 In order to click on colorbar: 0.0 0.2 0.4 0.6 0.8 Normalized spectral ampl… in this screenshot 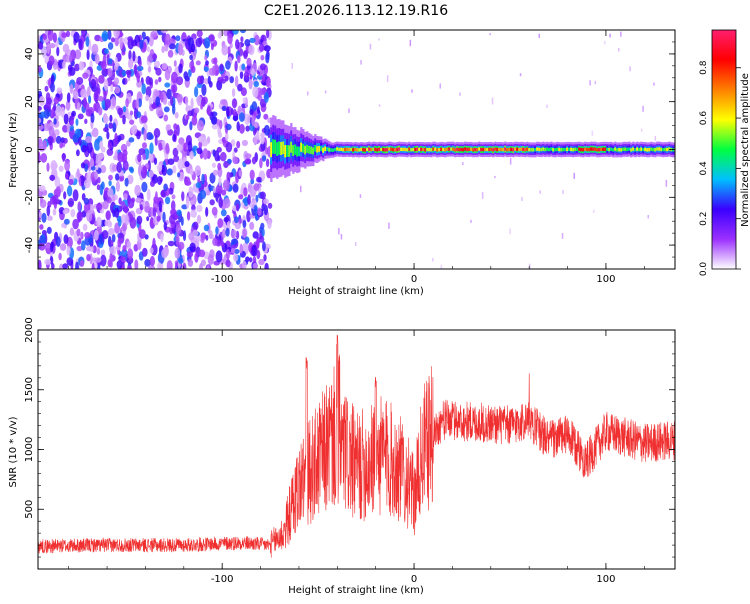, I will do `click(724, 152)`.